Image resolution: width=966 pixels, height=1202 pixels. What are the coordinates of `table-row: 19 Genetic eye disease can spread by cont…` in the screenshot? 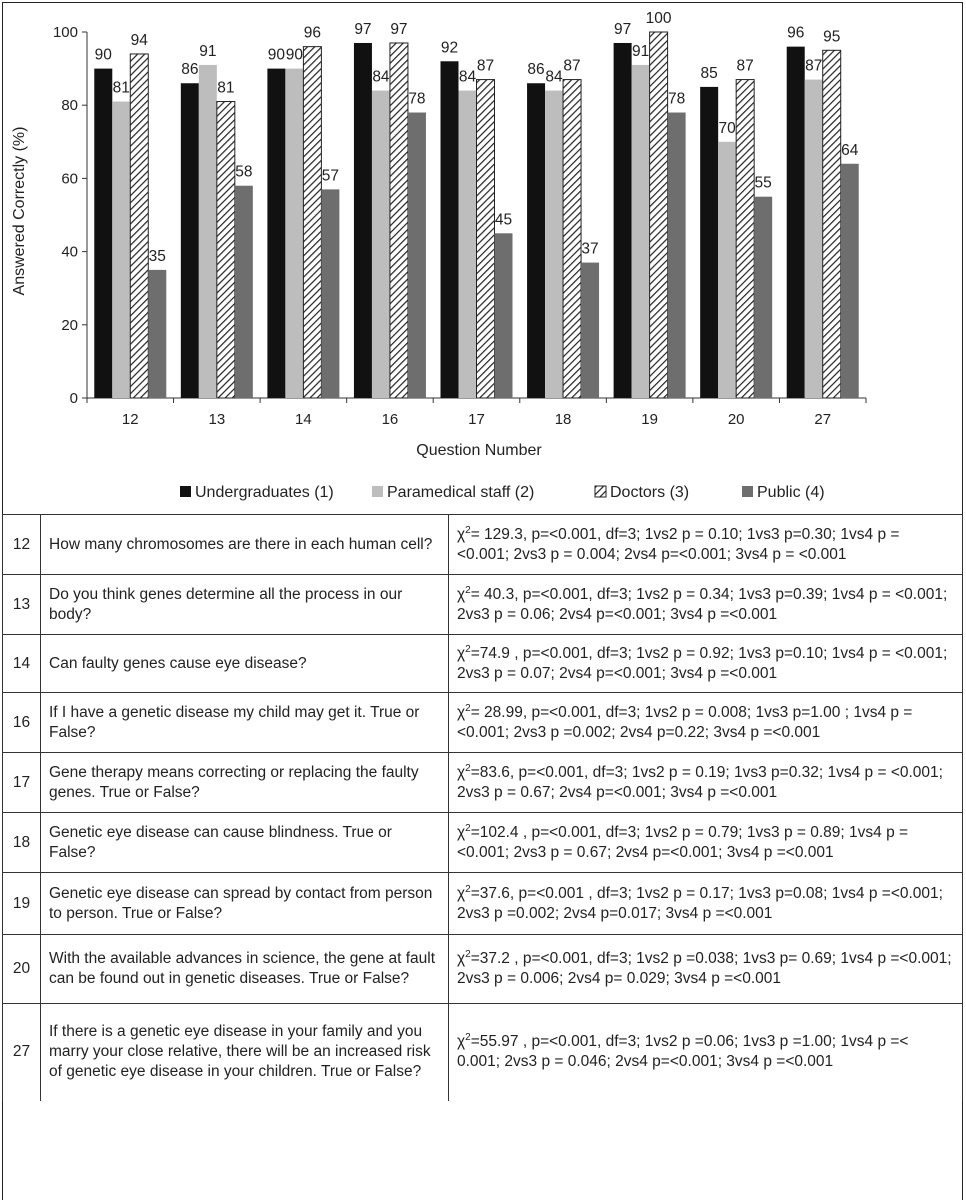 It's located at (482, 903).